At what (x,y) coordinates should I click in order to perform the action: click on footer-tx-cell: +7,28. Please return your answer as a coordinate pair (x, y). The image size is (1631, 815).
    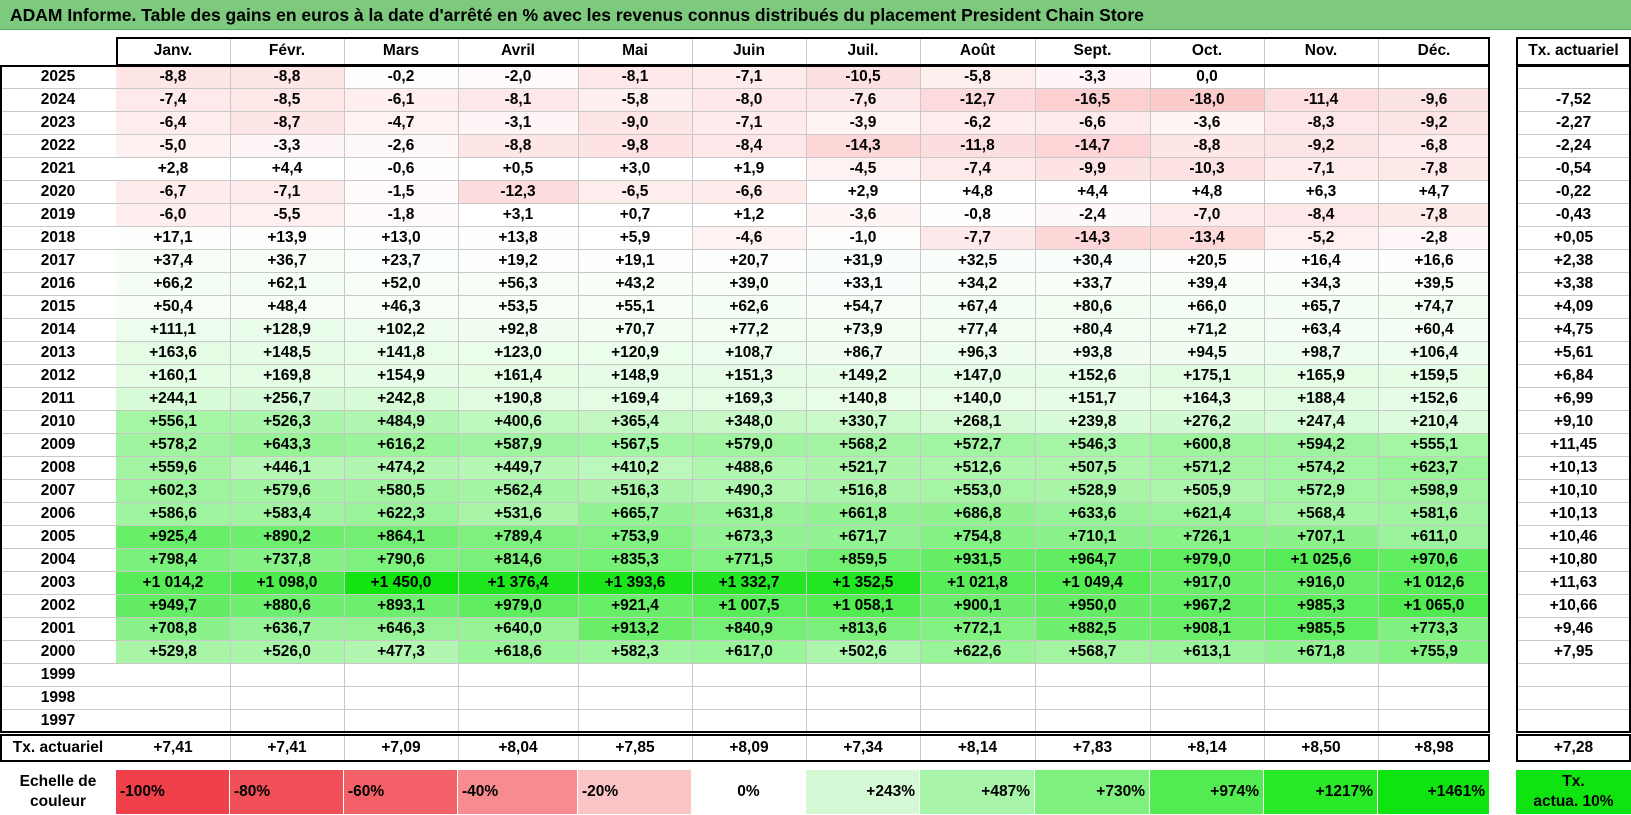
    Looking at the image, I should click on (1573, 747).